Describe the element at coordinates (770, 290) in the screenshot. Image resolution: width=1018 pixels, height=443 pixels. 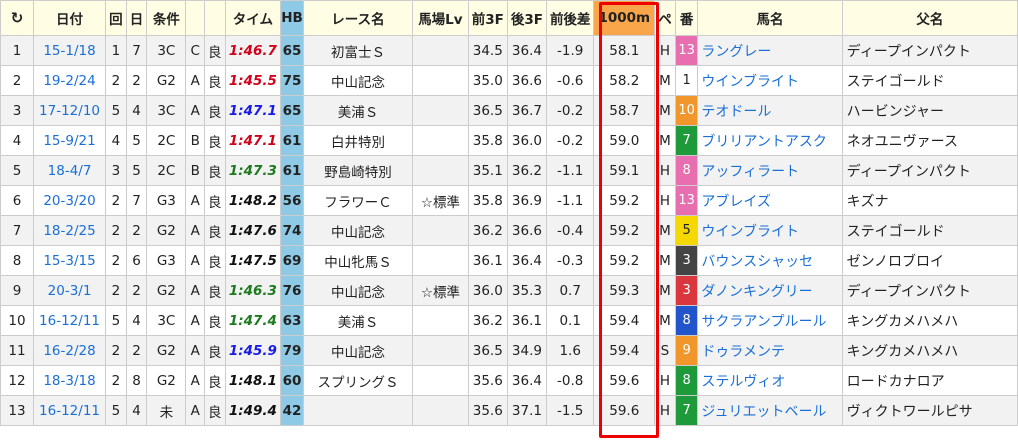
I see `horse-name-link: ダノンキングリー` at that location.